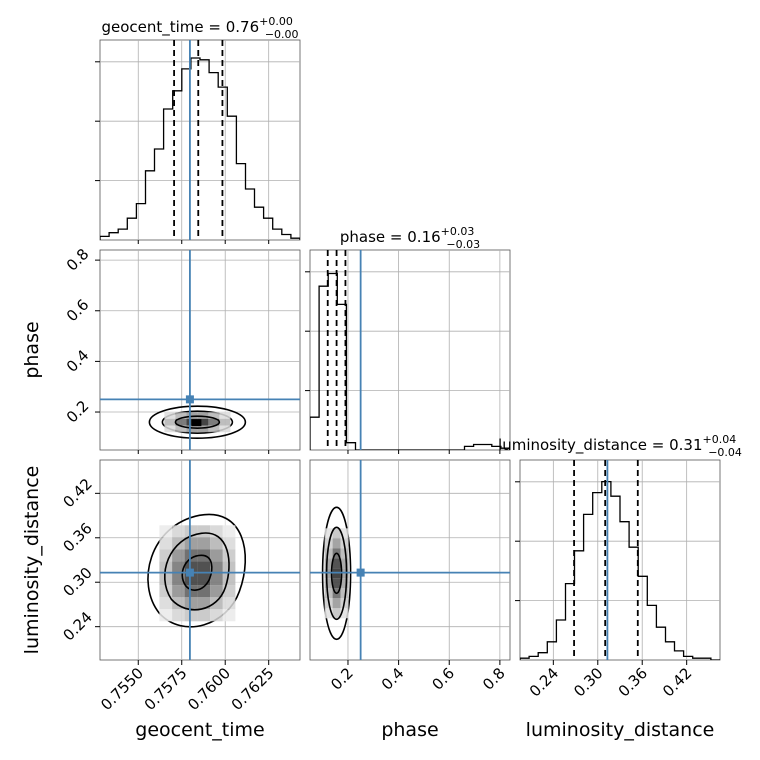  What do you see at coordinates (600, 445) in the screenshot?
I see `title-luminosity-distance-text: luminosity_distance = 0.31` at bounding box center [600, 445].